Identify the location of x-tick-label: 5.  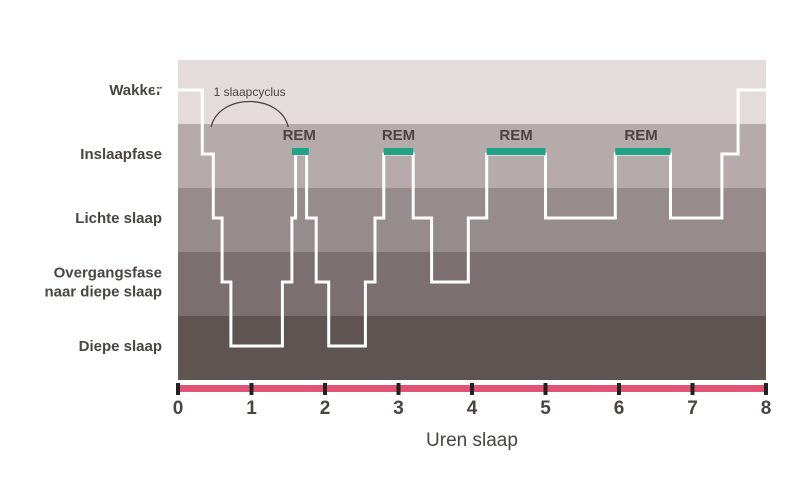
(545, 408).